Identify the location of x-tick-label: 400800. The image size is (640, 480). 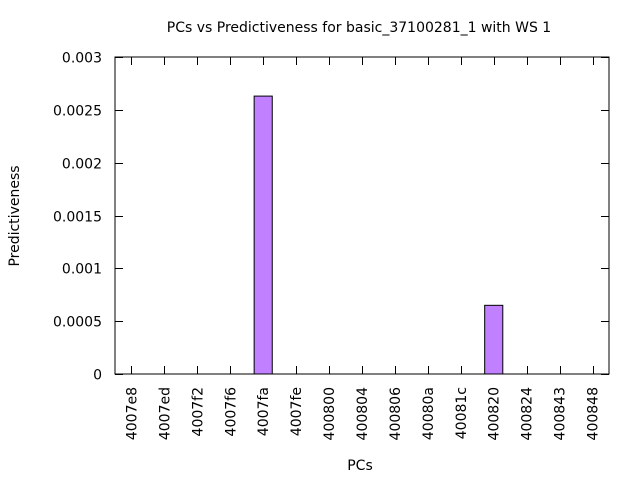
(330, 413).